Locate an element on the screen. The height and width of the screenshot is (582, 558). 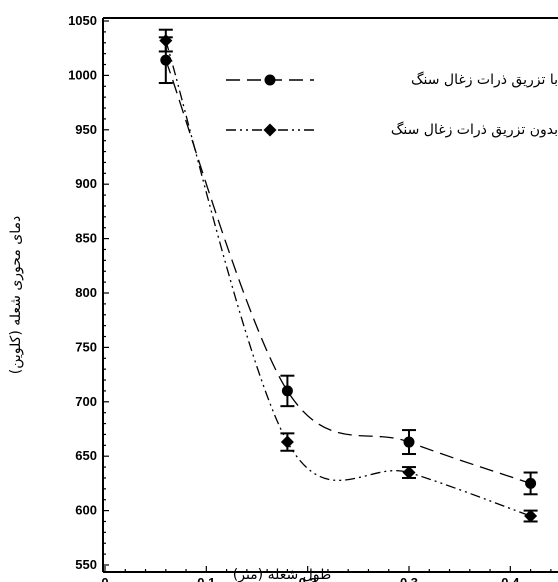
y-tick-label: 800 is located at coordinates (86, 292).